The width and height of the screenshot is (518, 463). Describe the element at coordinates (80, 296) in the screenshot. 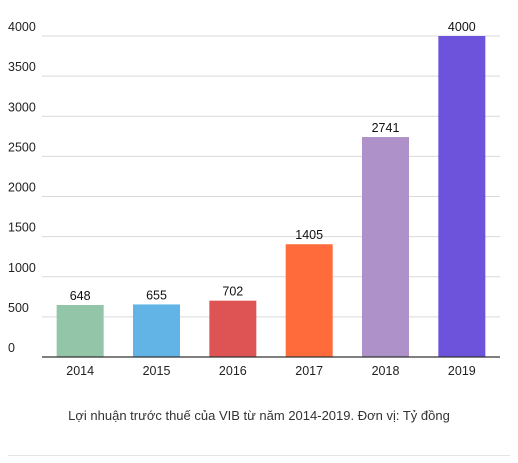

I see `data-label: 648` at that location.